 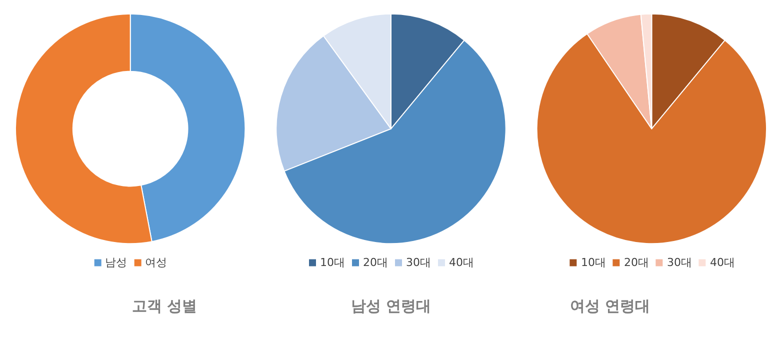 I want to click on text: 여성 연령대, so click(x=610, y=306).